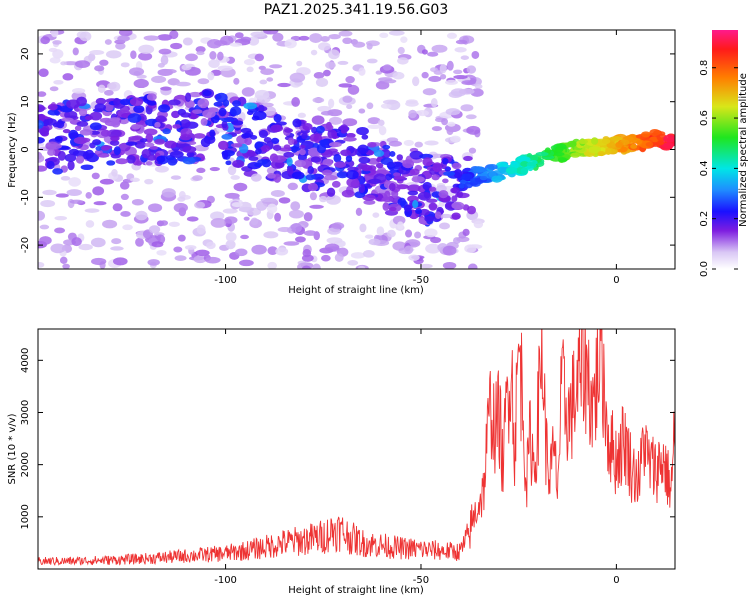 Image resolution: width=750 pixels, height=600 pixels. Describe the element at coordinates (25, 149) in the screenshot. I see `spectrogram-ytick-label: 0` at that location.